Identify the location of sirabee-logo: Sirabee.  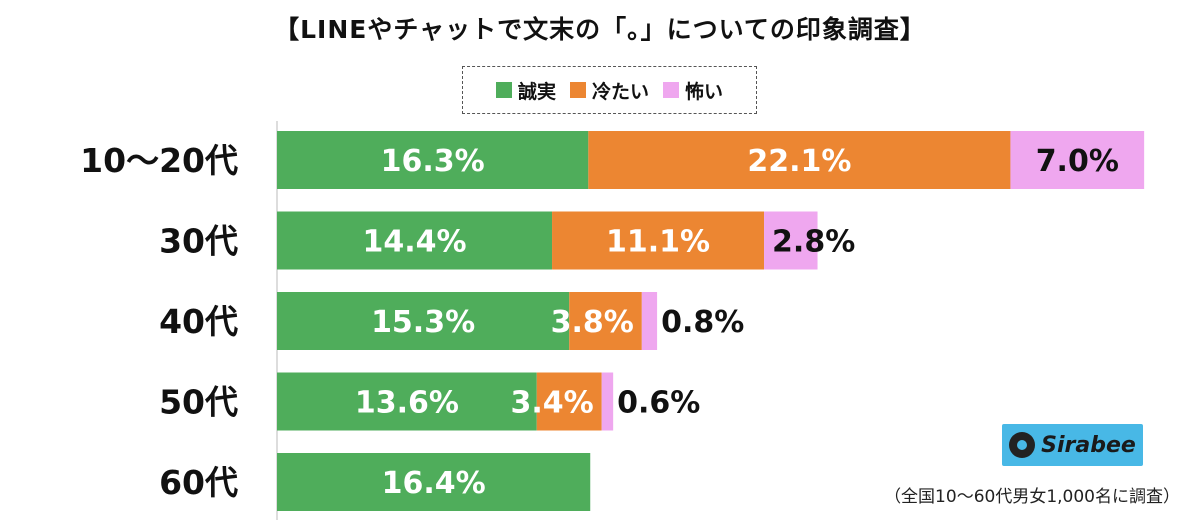
(1072, 445).